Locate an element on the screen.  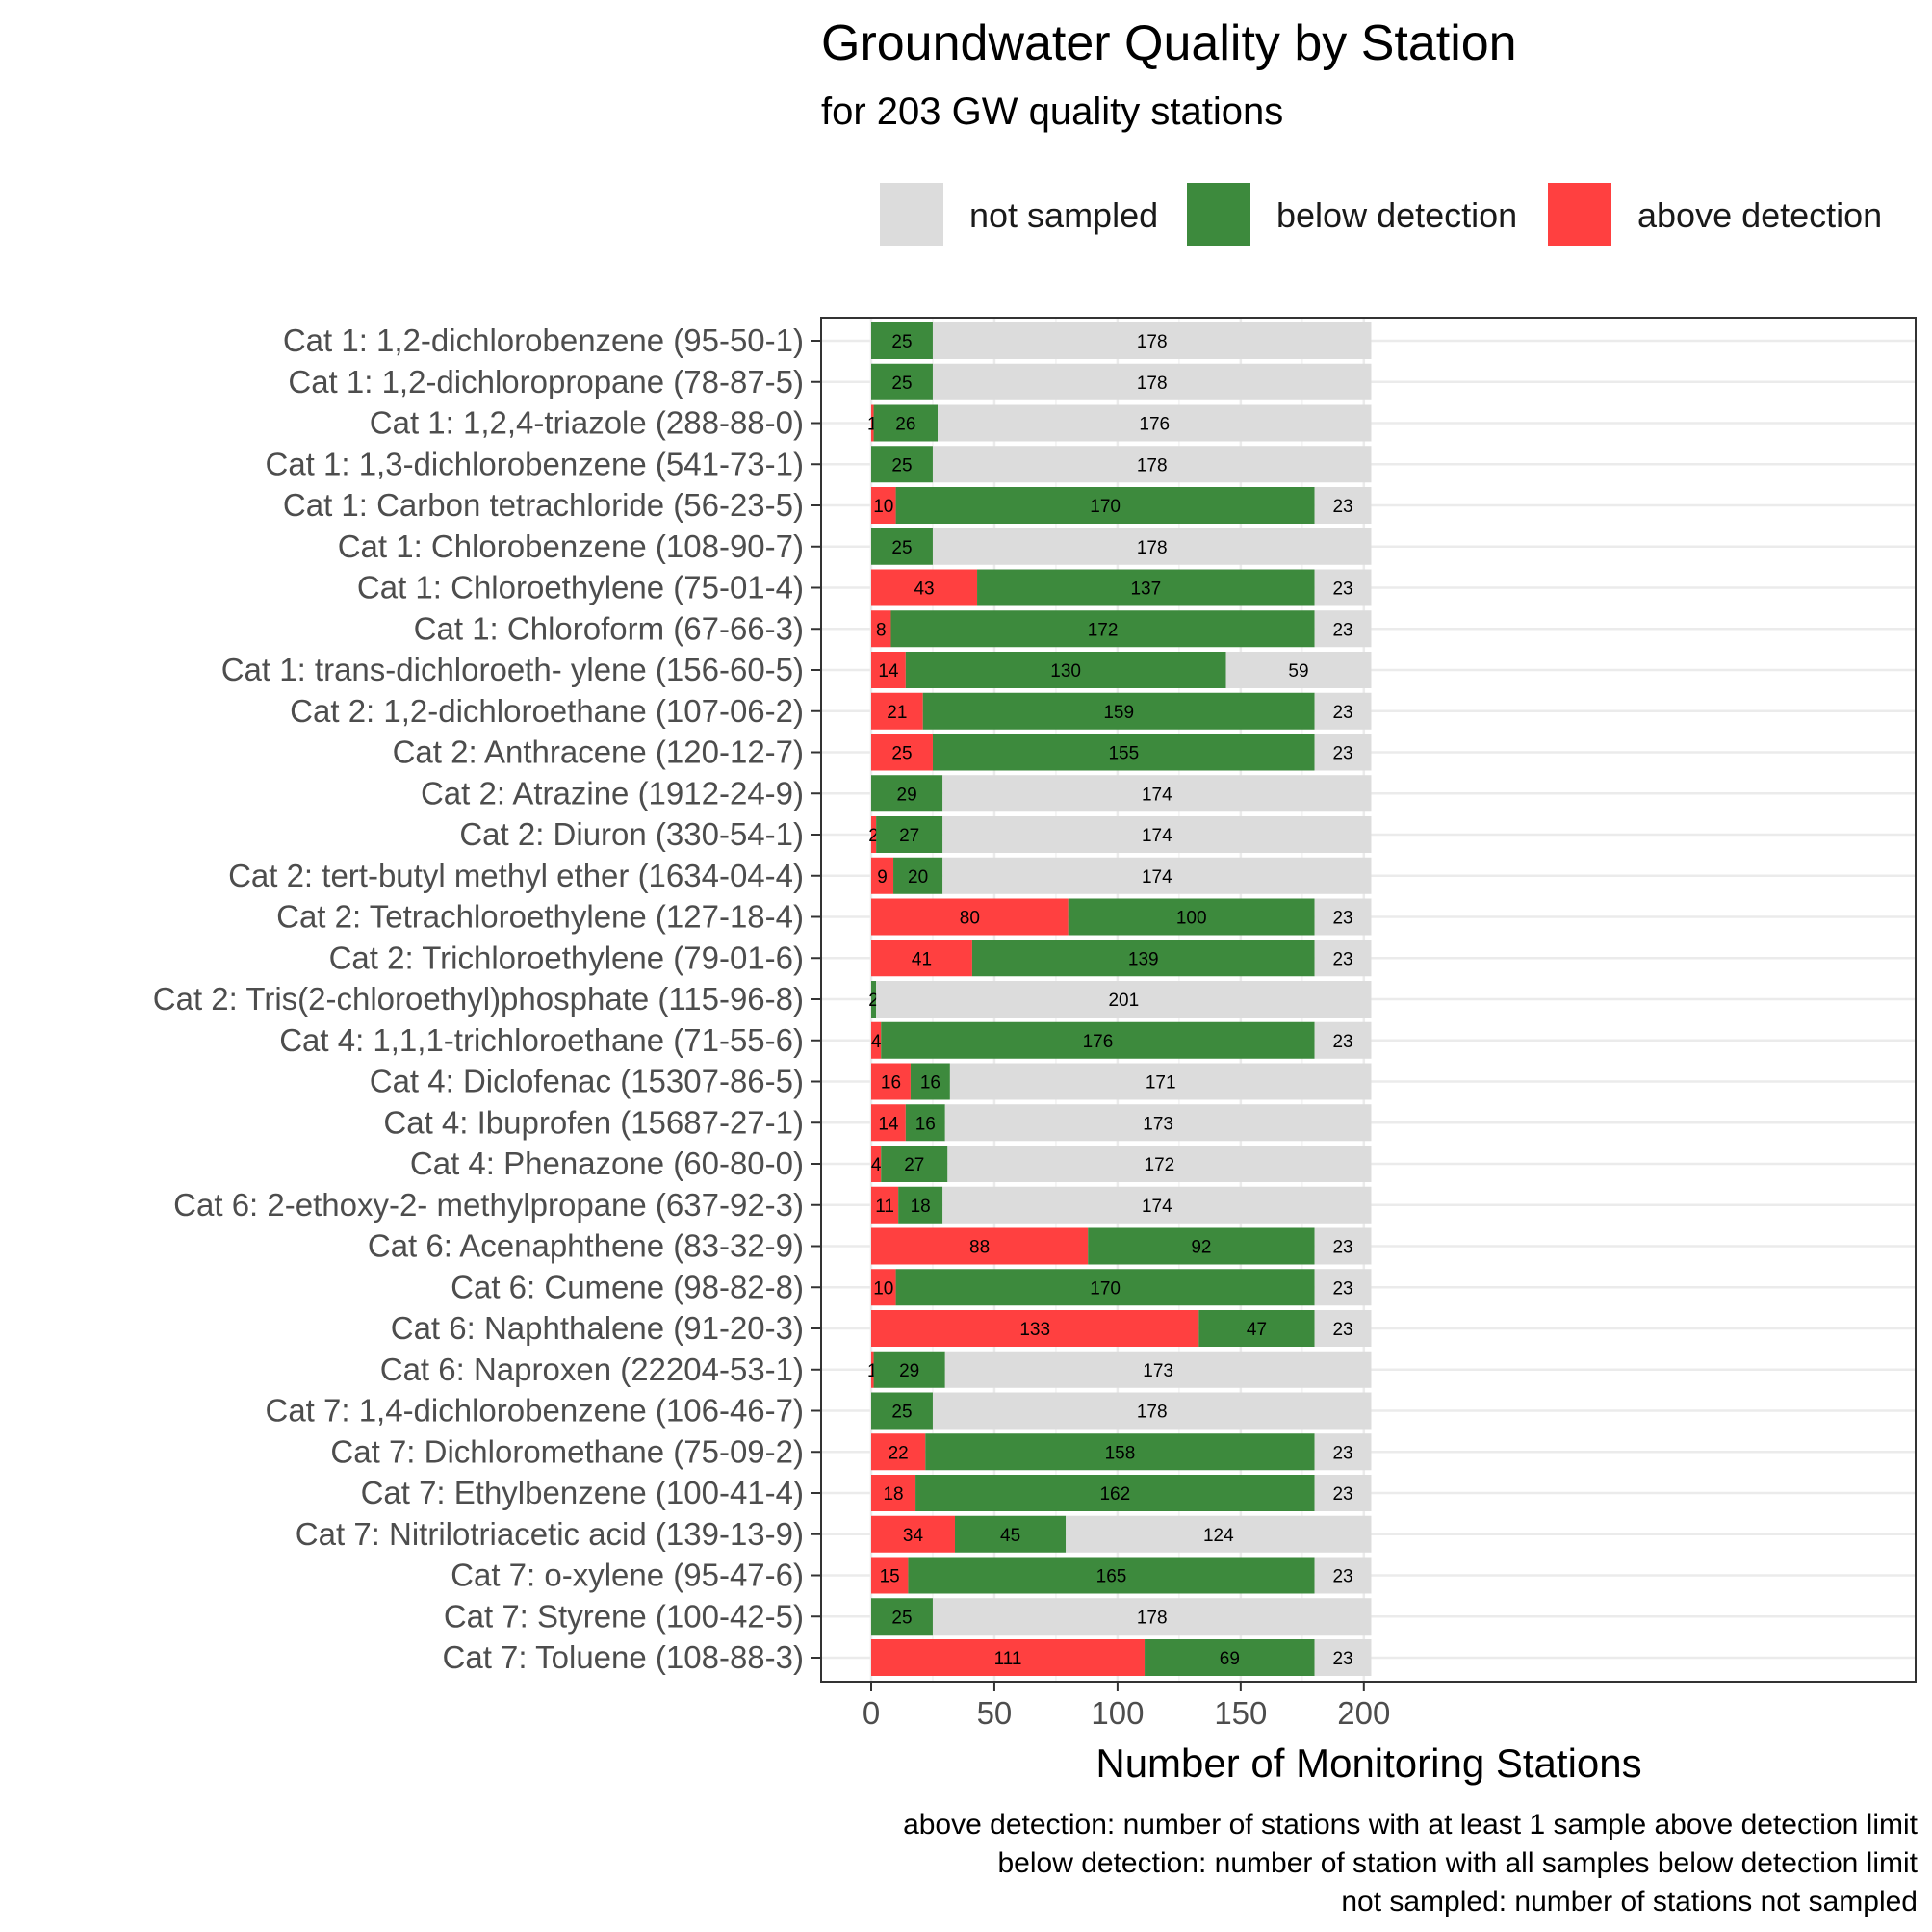
data-label: 100 is located at coordinates (1191, 919).